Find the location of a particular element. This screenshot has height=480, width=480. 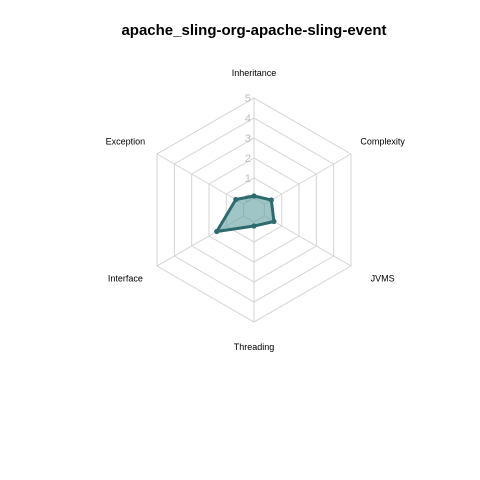

axis-label-exception: Exception is located at coordinates (126, 142).